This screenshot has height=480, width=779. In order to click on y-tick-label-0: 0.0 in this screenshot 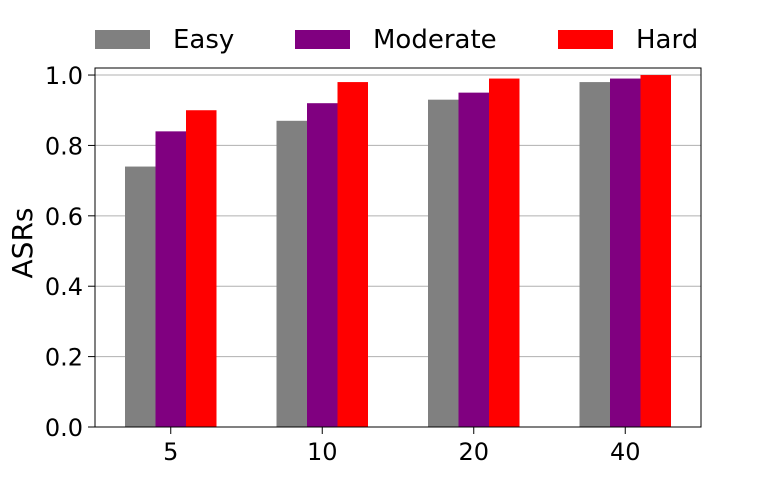, I will do `click(64, 428)`.